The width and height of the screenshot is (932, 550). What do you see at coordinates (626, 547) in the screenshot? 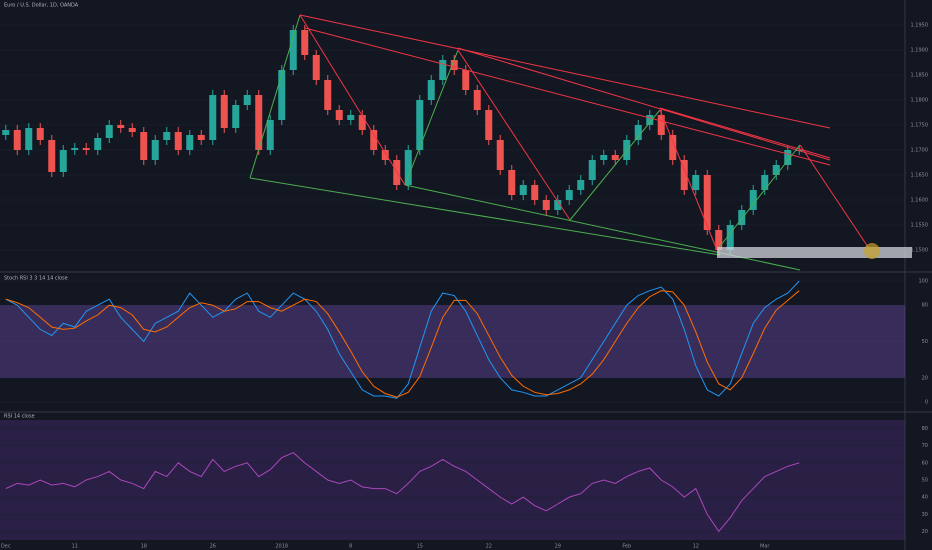
I see `x-tick-label: Feb` at bounding box center [626, 547].